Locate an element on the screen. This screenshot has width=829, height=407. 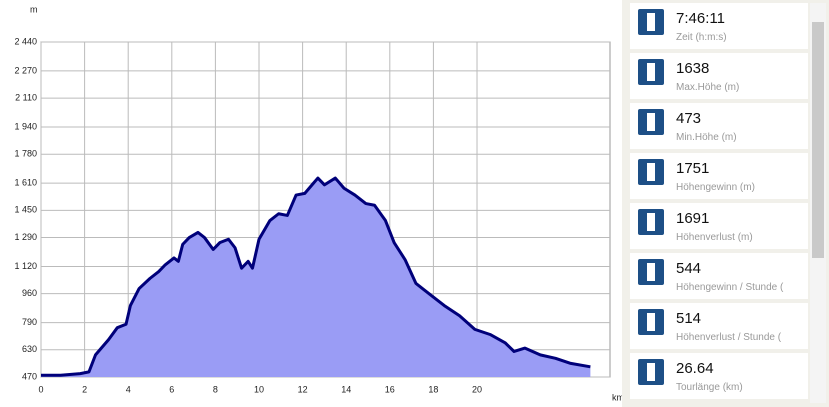
x-tick-label: 0 is located at coordinates (40, 389).